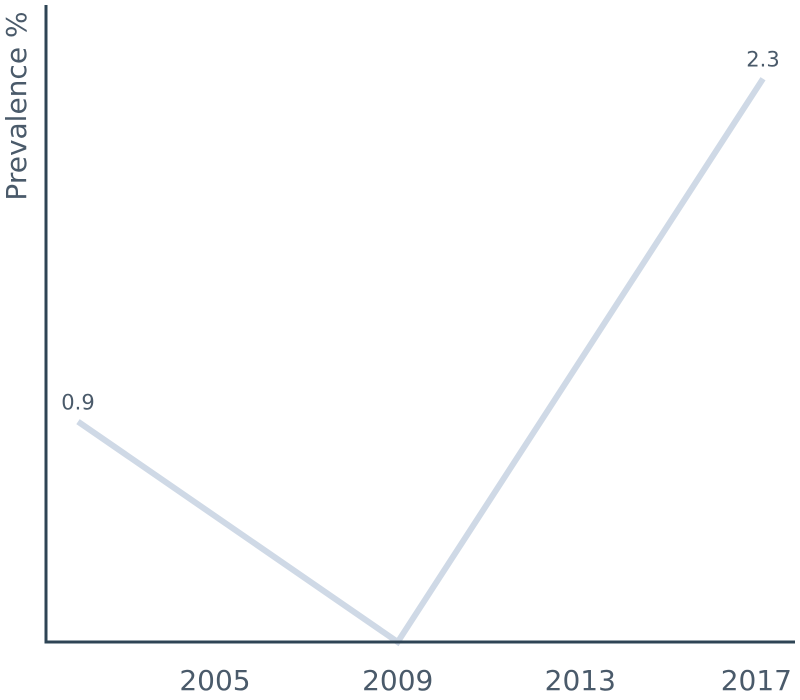  Describe the element at coordinates (16, 105) in the screenshot. I see `y-axis-label: Prevalence %` at that location.